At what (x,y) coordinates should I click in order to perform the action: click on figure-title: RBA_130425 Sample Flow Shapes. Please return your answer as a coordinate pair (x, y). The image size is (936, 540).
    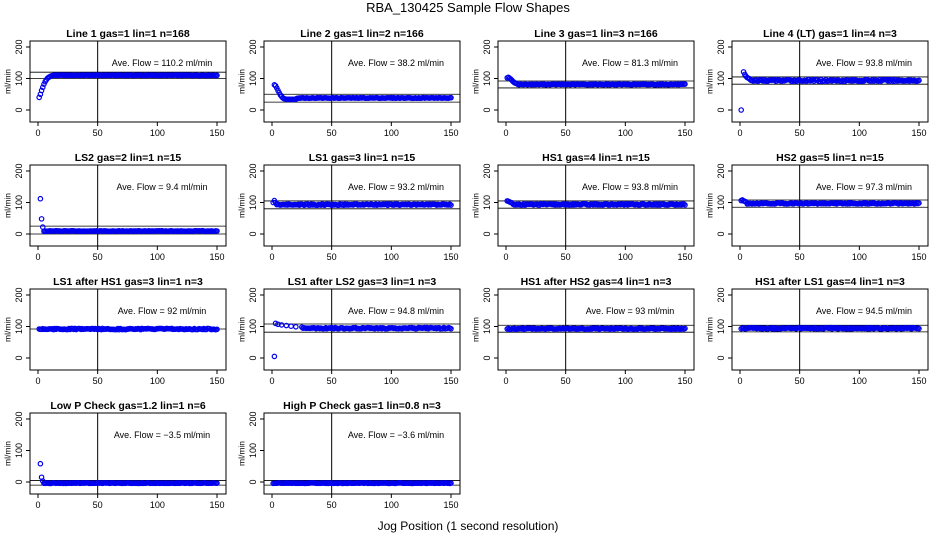
    Looking at the image, I should click on (468, 7).